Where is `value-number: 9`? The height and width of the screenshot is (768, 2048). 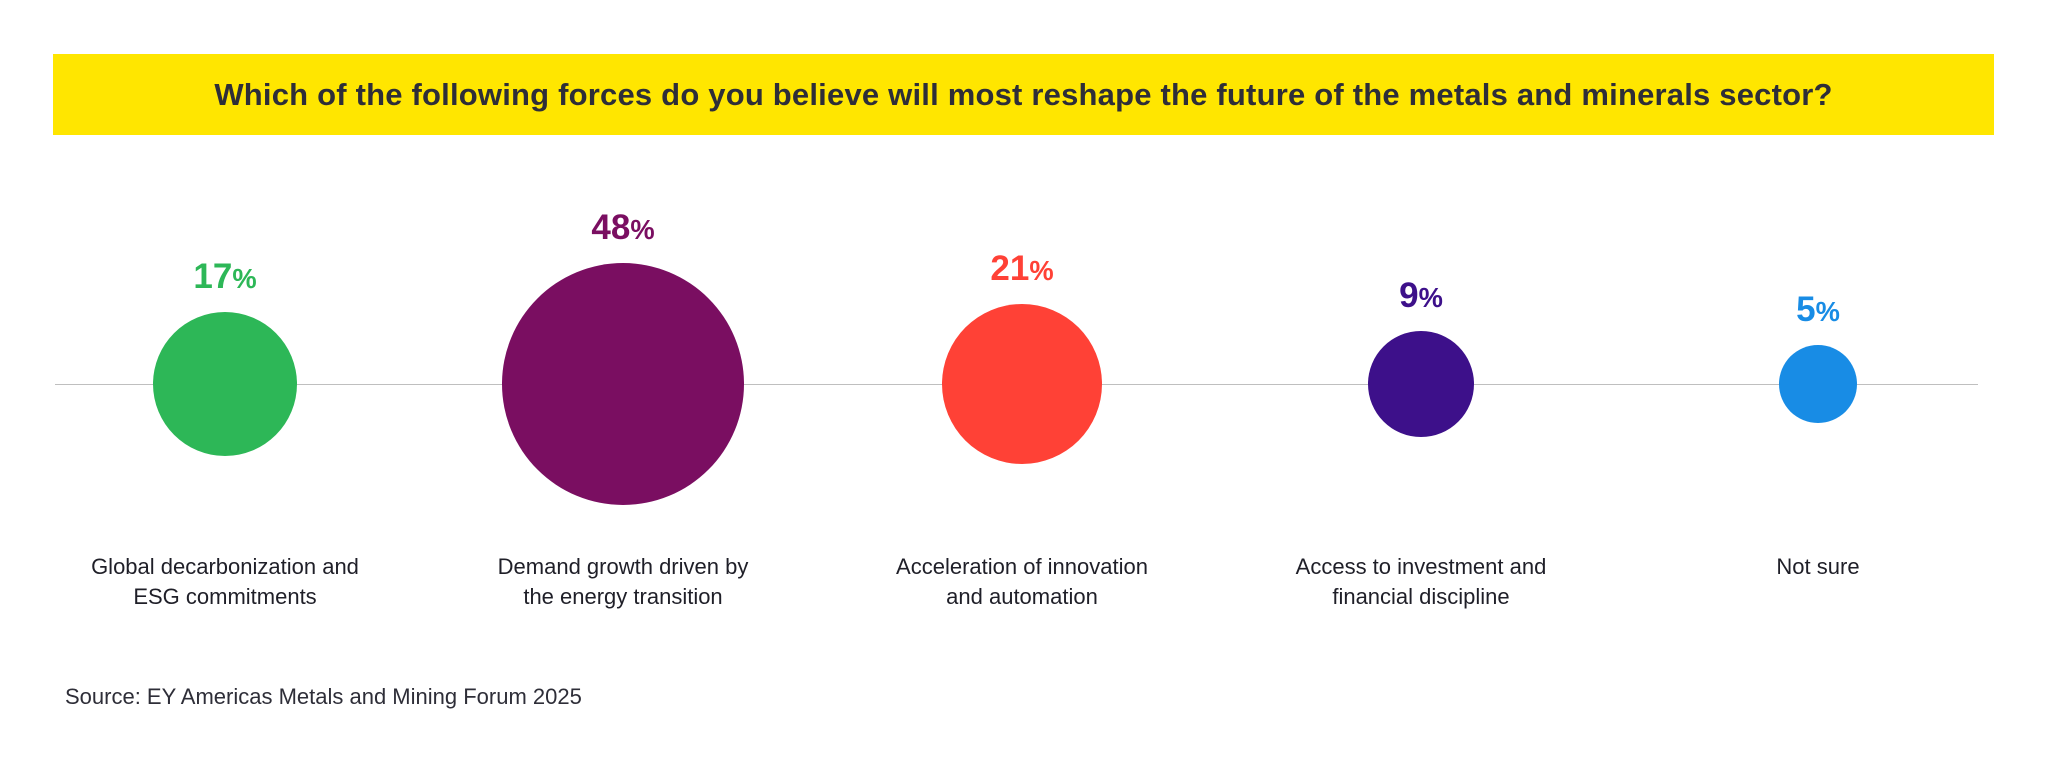 value-number: 9 is located at coordinates (1409, 295).